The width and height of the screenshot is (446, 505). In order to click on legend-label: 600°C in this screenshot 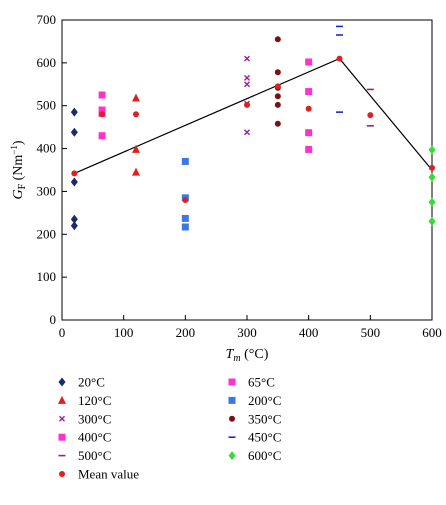, I will do `click(264, 455)`.